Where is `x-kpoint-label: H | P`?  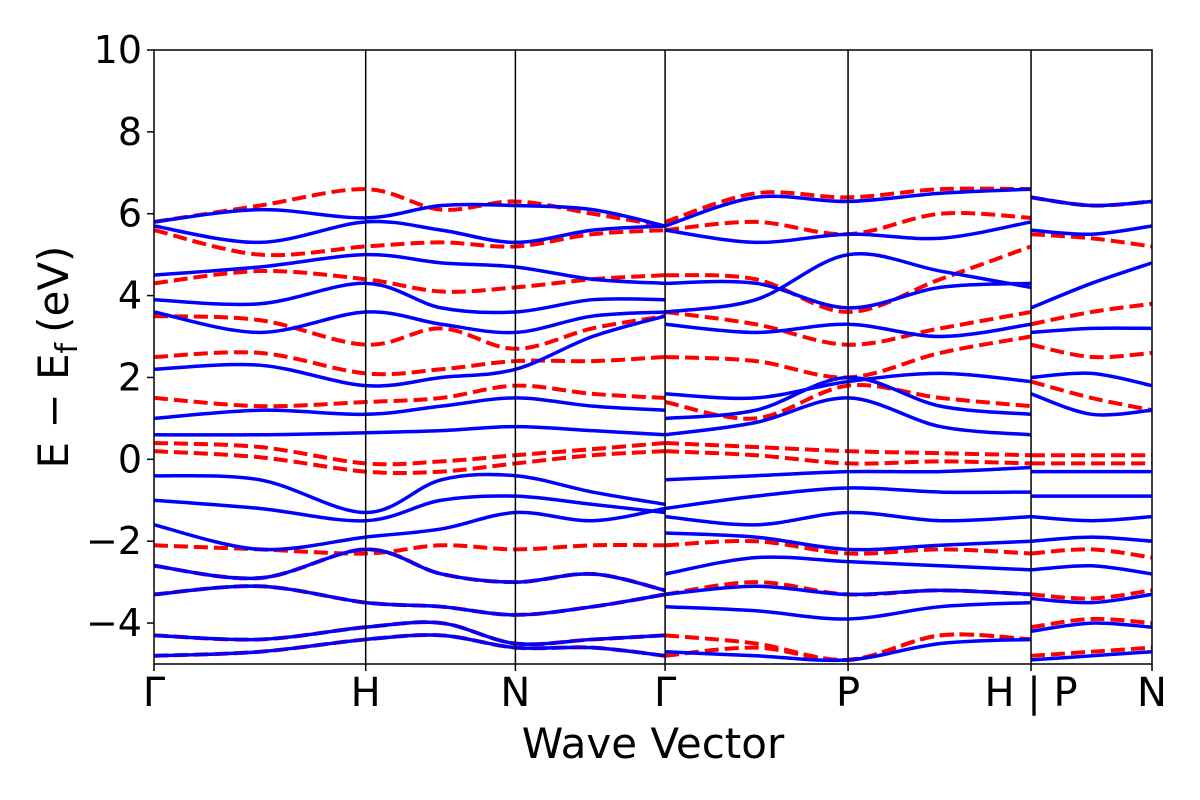 x-kpoint-label: H | P is located at coordinates (1030, 693).